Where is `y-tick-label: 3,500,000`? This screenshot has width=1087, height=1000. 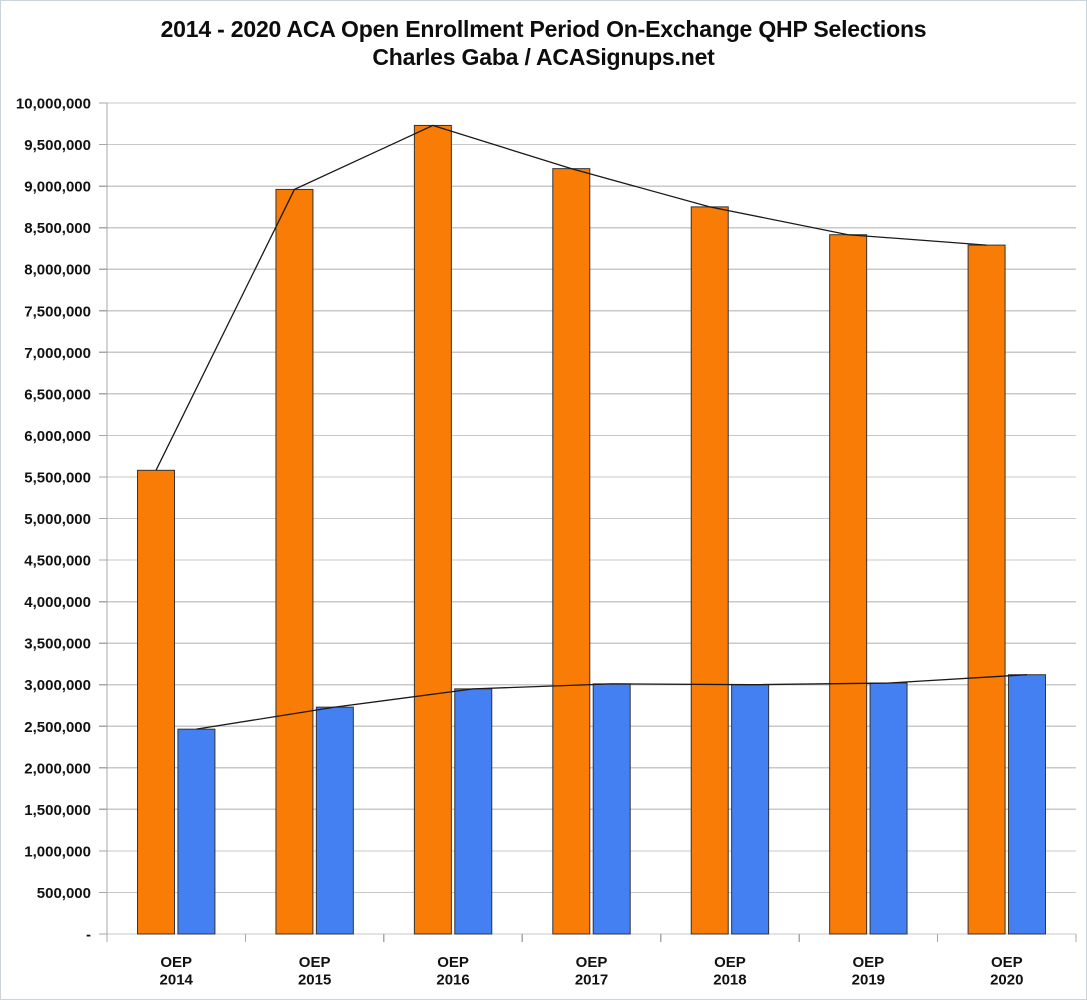
y-tick-label: 3,500,000 is located at coordinates (57, 644).